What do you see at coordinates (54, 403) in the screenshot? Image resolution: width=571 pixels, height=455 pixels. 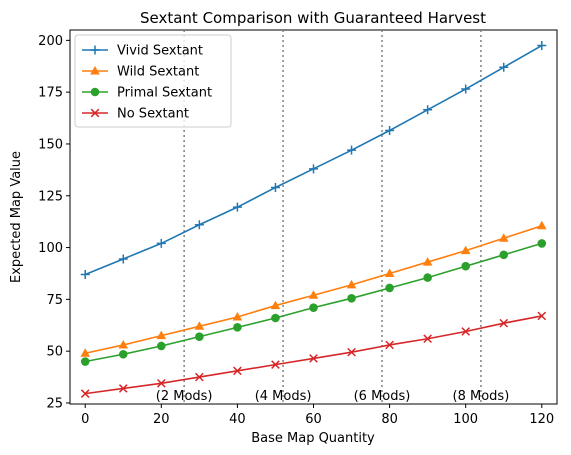 I see `y-tick-label: 25` at bounding box center [54, 403].